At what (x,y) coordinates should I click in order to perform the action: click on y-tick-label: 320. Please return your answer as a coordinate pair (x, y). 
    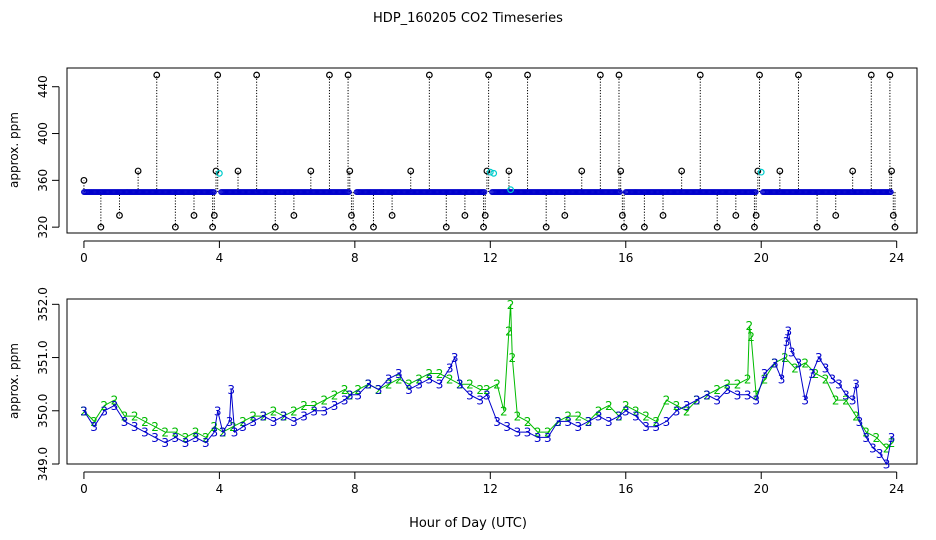
    Looking at the image, I should click on (43, 227).